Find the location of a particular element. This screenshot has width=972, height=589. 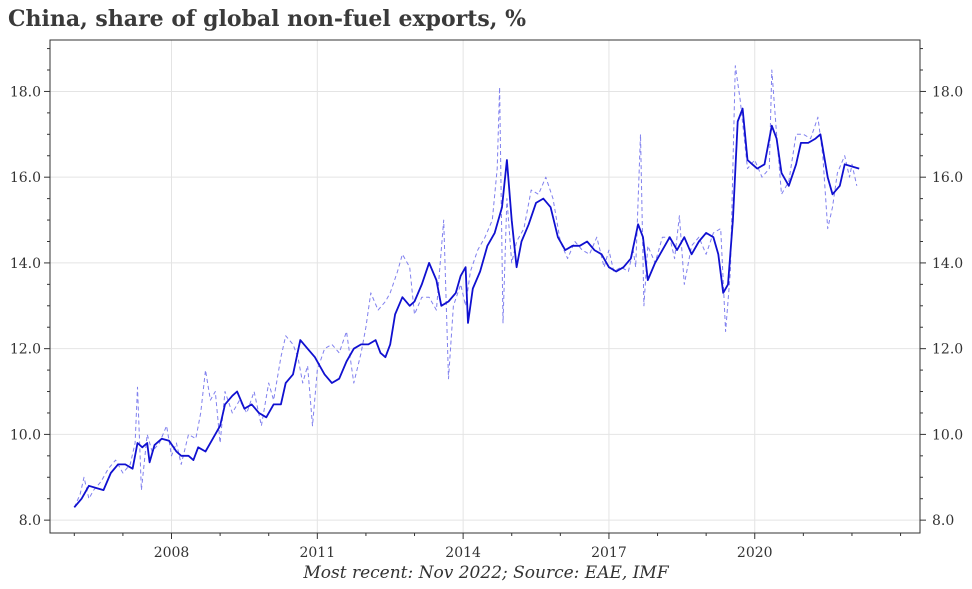

chart-source-note: Most recent: Nov 2022; Source: EAE, IMF is located at coordinates (486, 573).